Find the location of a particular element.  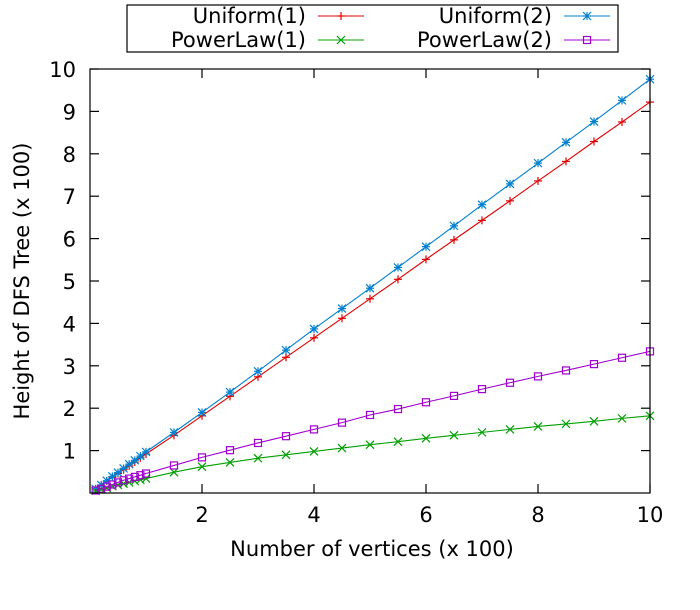

legend-item: Uniform(2) is located at coordinates (524, 16).